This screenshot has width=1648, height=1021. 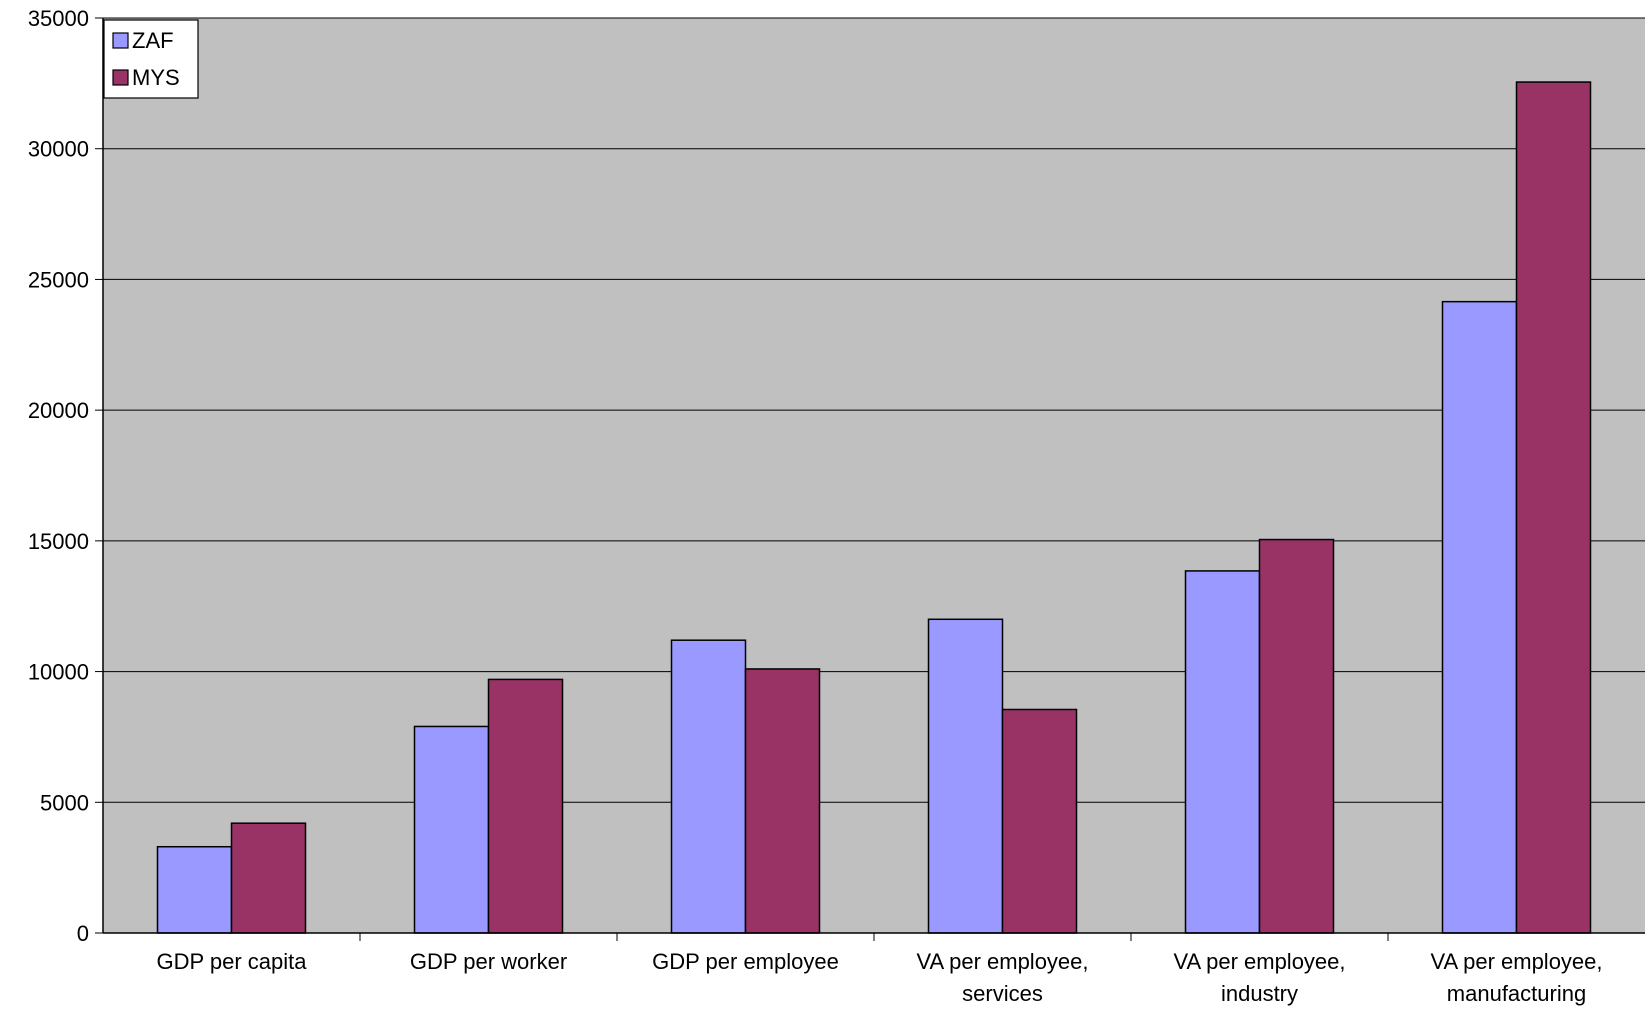 I want to click on x-category-label: VA per employee, manufacturing, so click(x=1516, y=977).